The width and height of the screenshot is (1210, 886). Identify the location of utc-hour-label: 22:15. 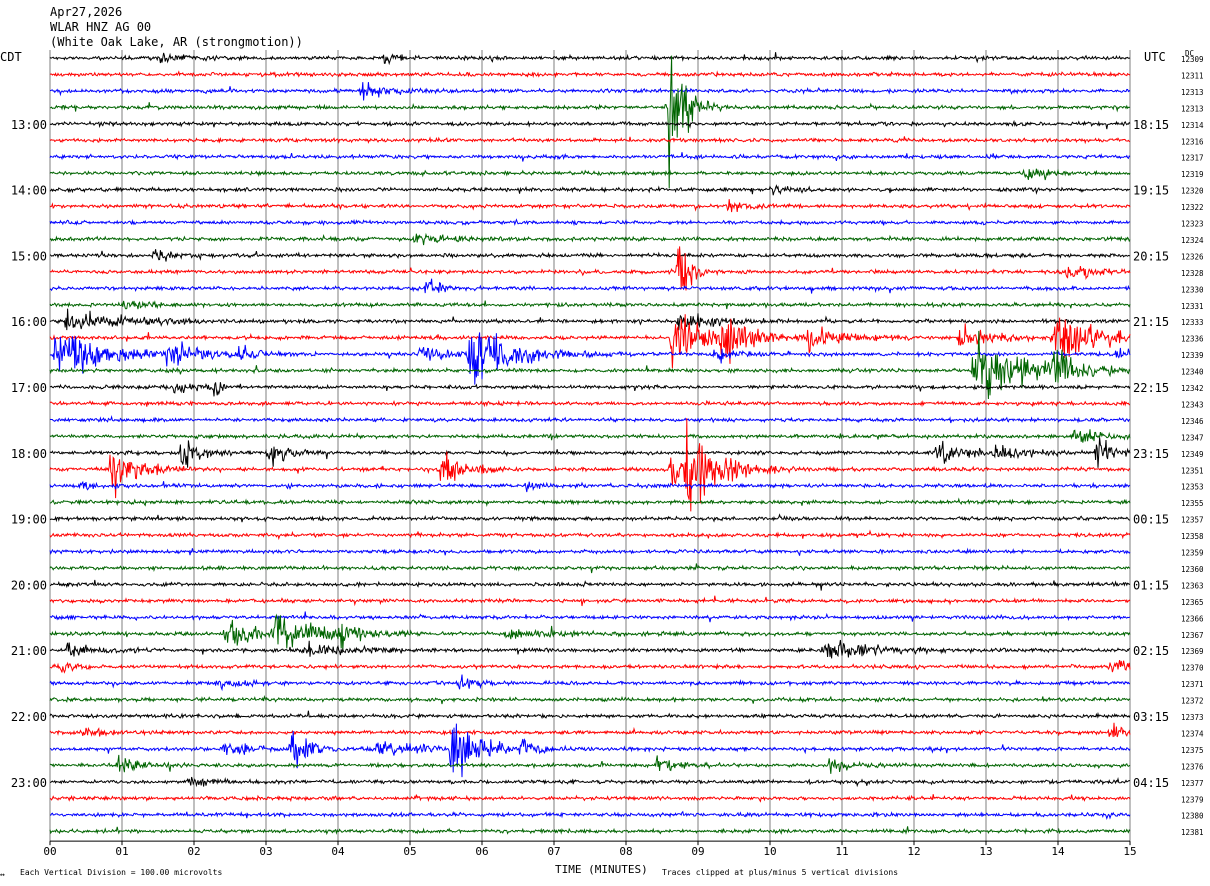
(1151, 388).